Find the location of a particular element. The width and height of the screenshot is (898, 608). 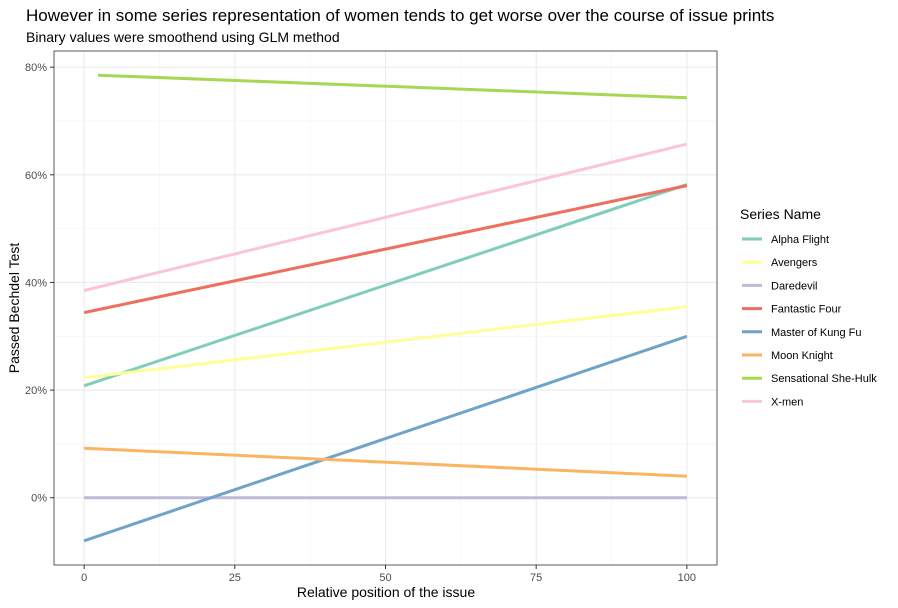

legend-label: Moon Knight is located at coordinates (802, 356).